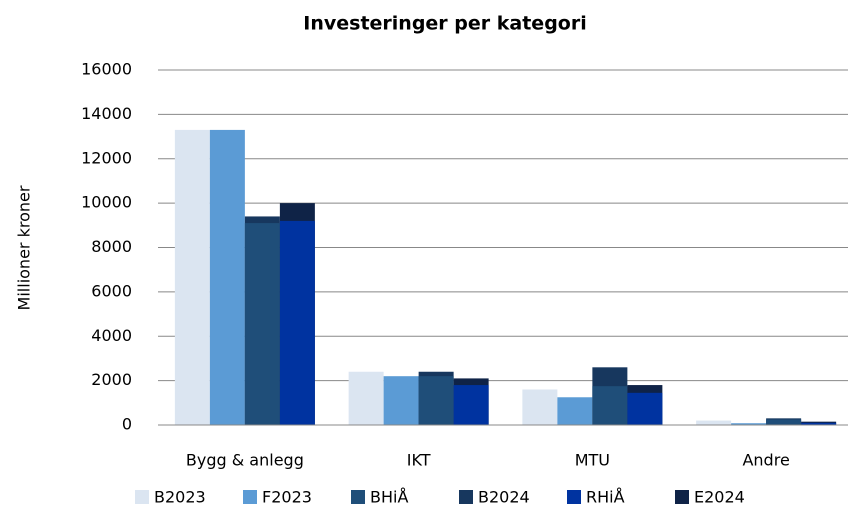 The height and width of the screenshot is (514, 853). Describe the element at coordinates (106, 202) in the screenshot. I see `y-tick-label: 10000` at that location.